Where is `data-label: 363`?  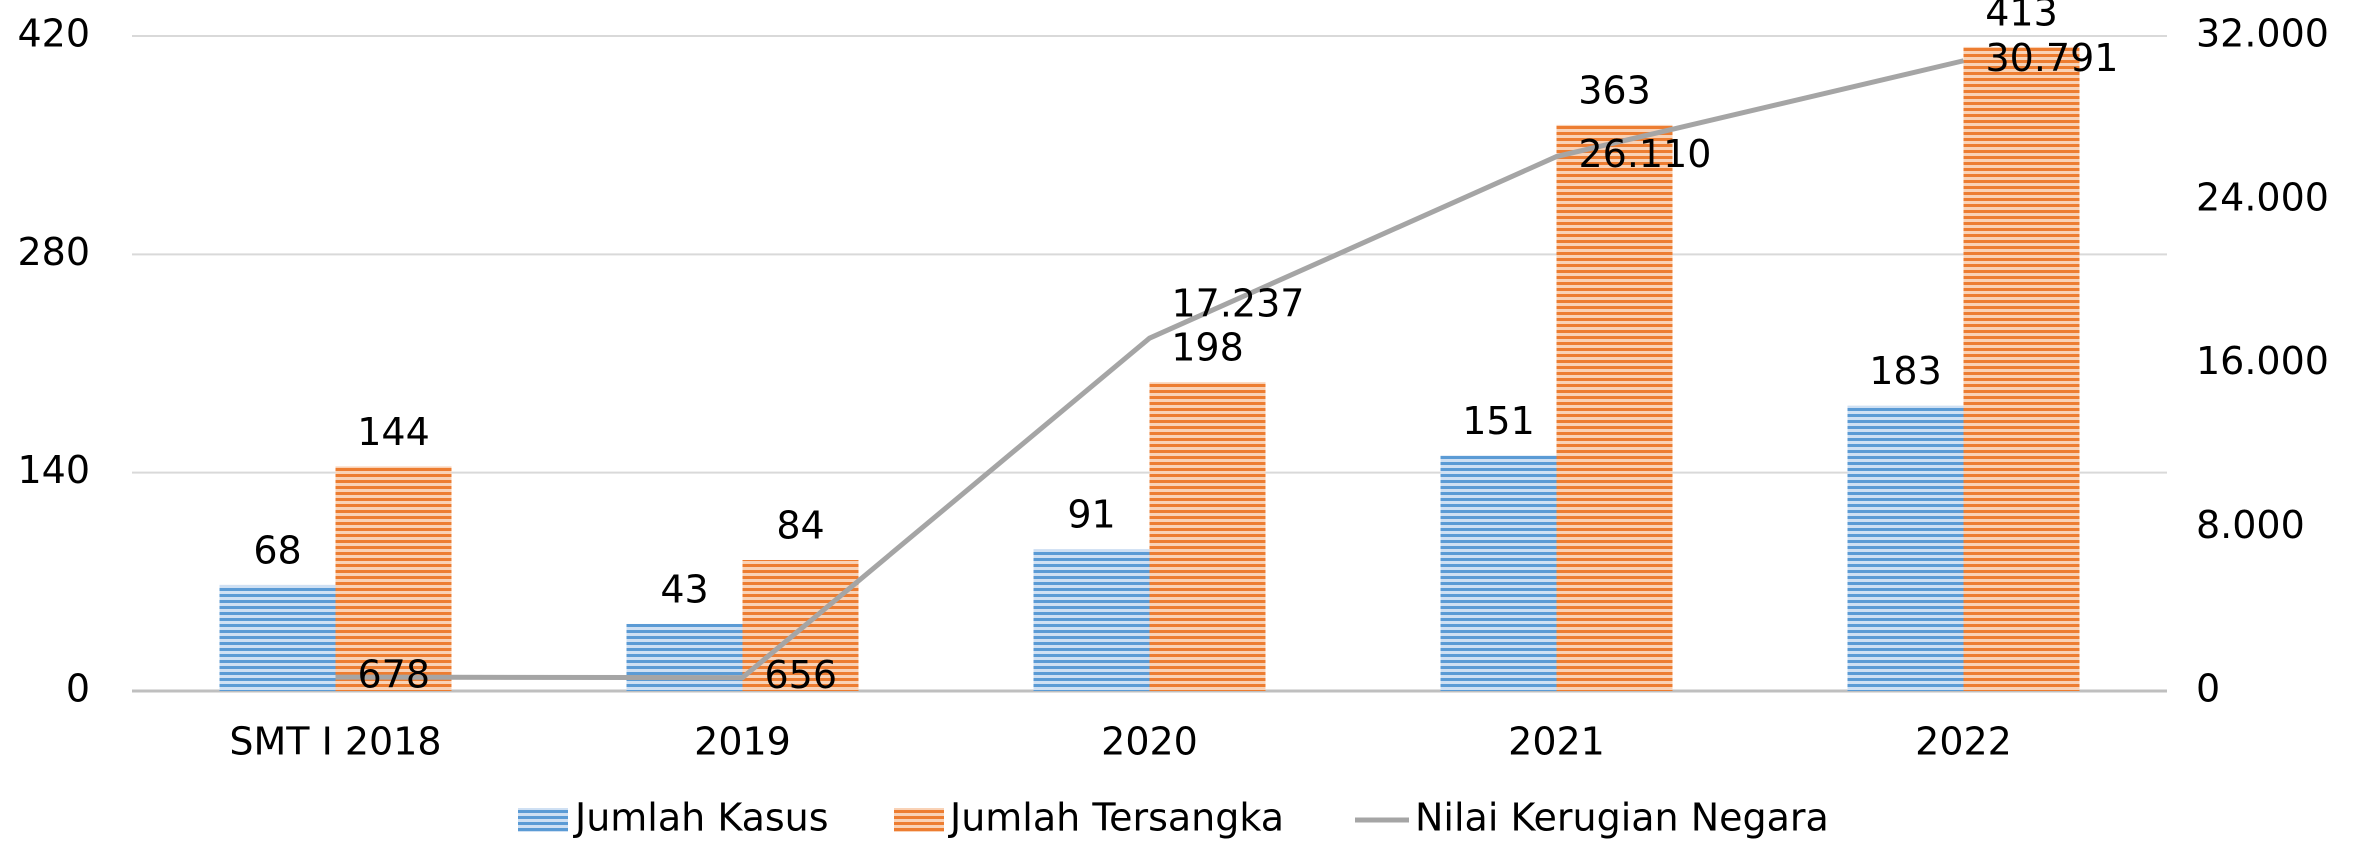 data-label: 363 is located at coordinates (1614, 90).